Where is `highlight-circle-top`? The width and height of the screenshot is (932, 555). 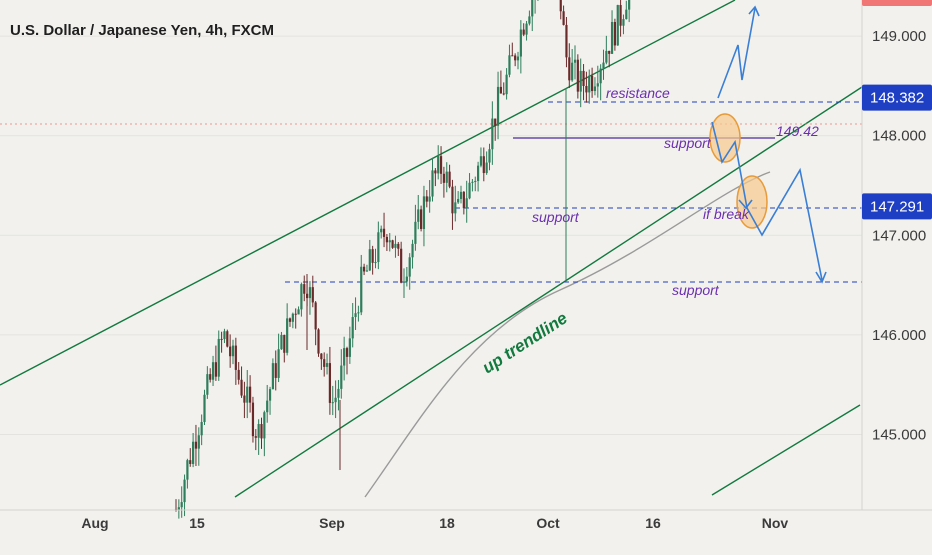
highlight-circle-top is located at coordinates (725, 138).